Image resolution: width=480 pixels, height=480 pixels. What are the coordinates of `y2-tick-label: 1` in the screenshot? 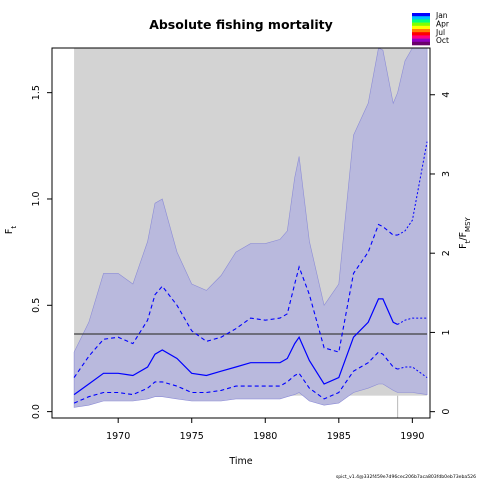 It's located at (446, 332).